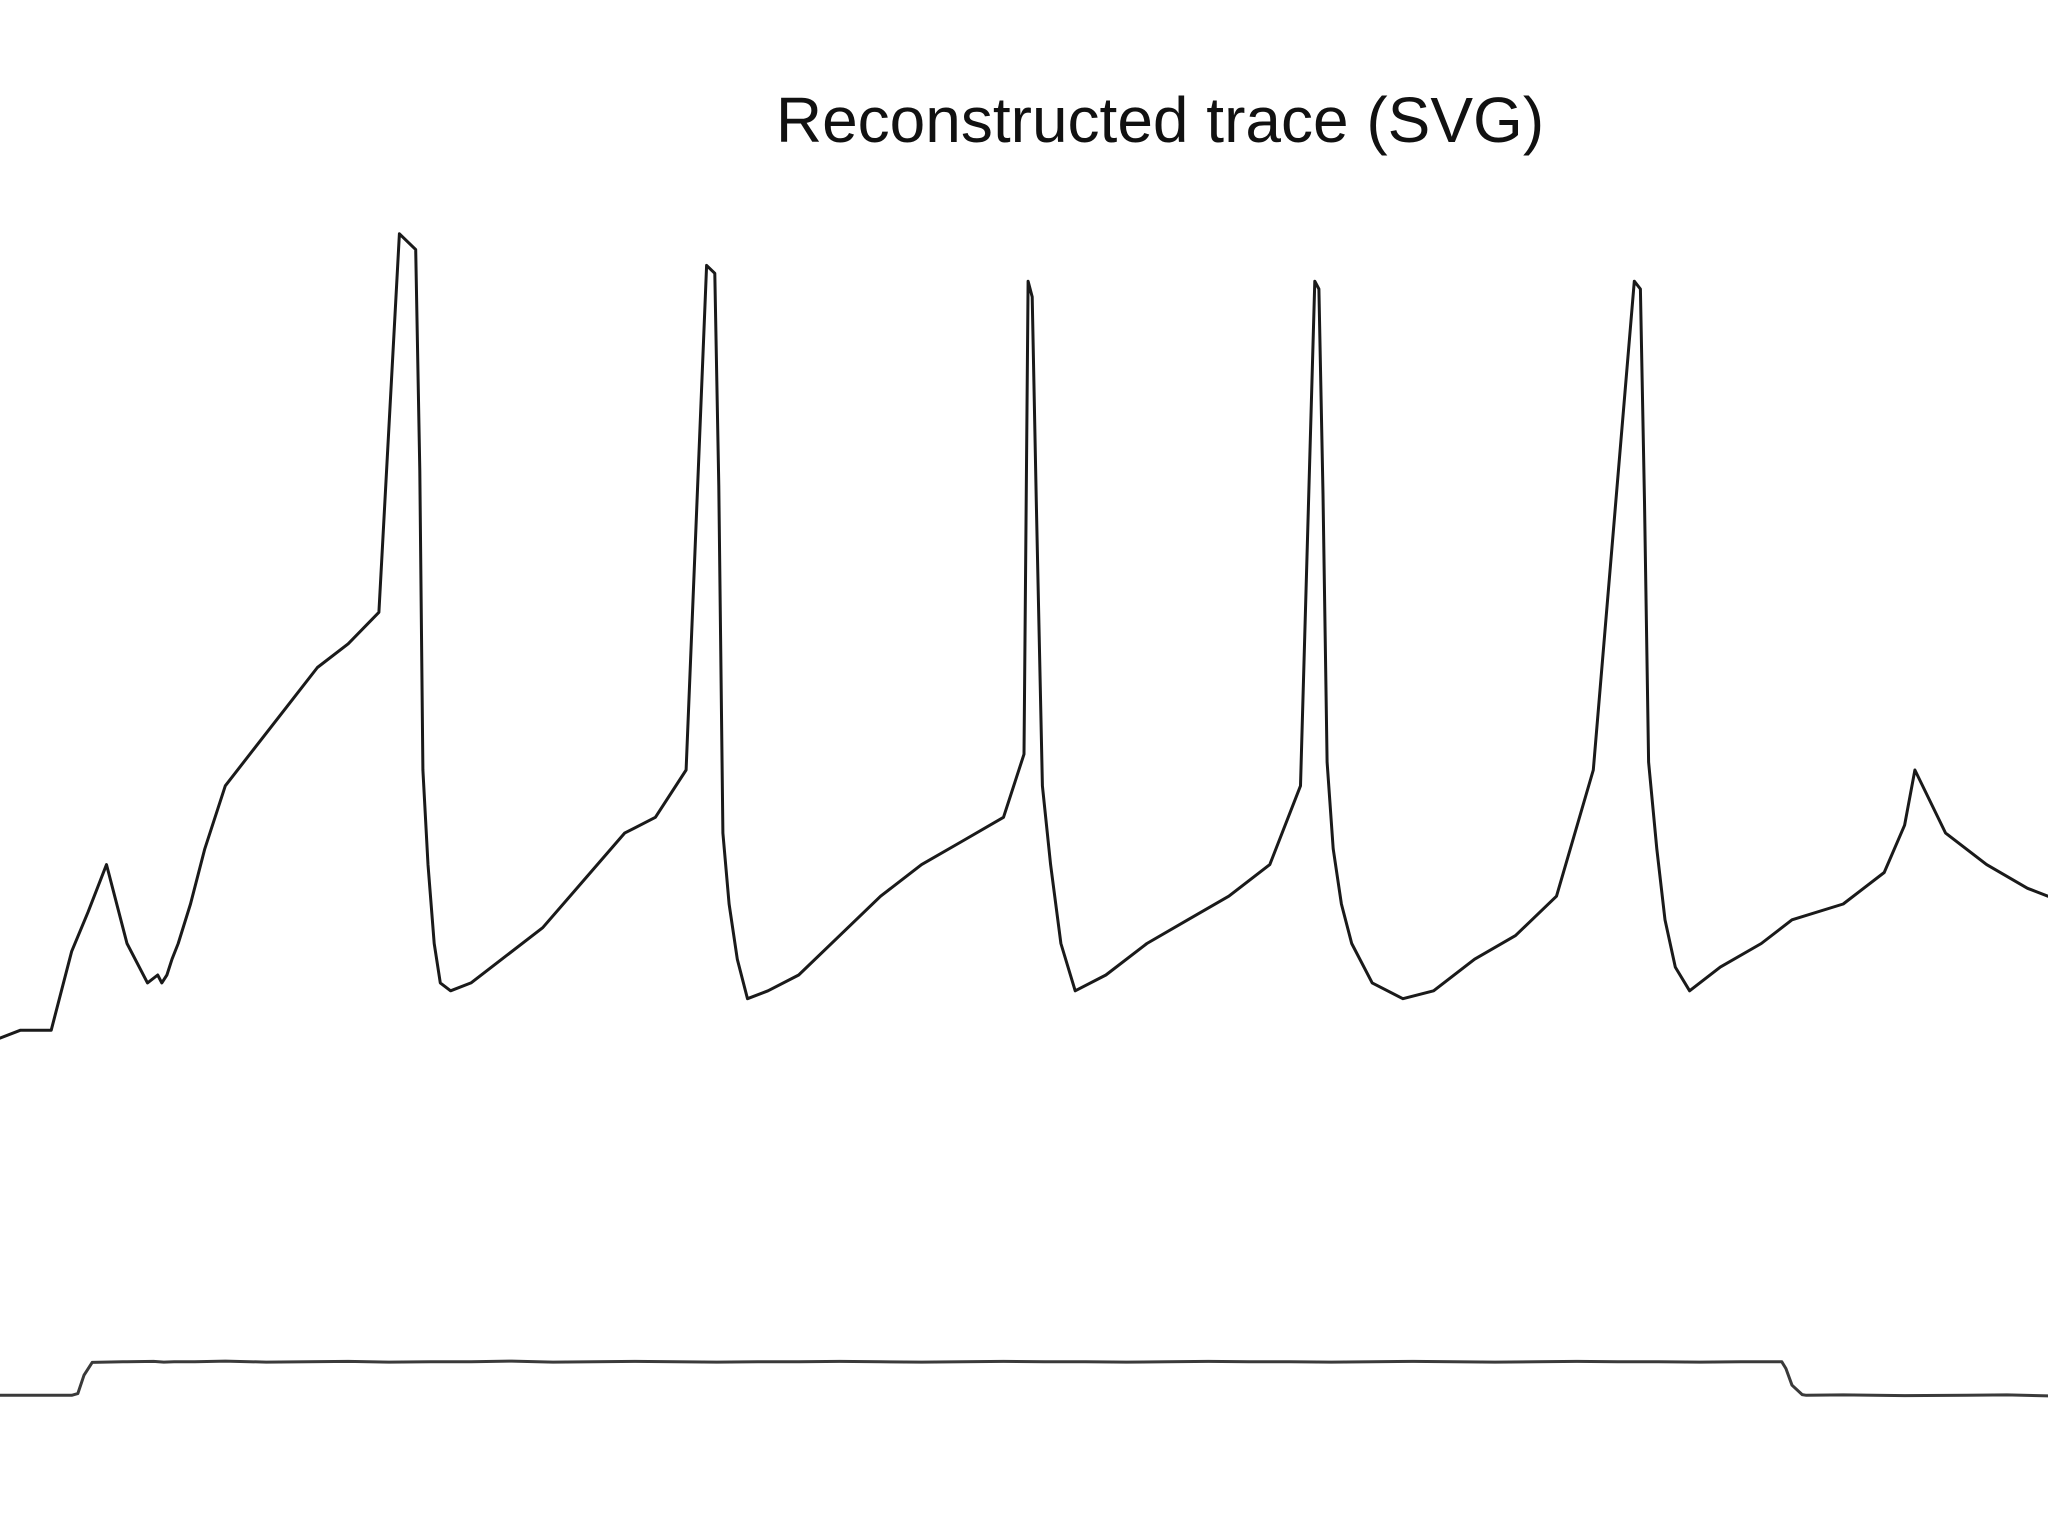  I want to click on current-trace-line, so click(1024, 1378).